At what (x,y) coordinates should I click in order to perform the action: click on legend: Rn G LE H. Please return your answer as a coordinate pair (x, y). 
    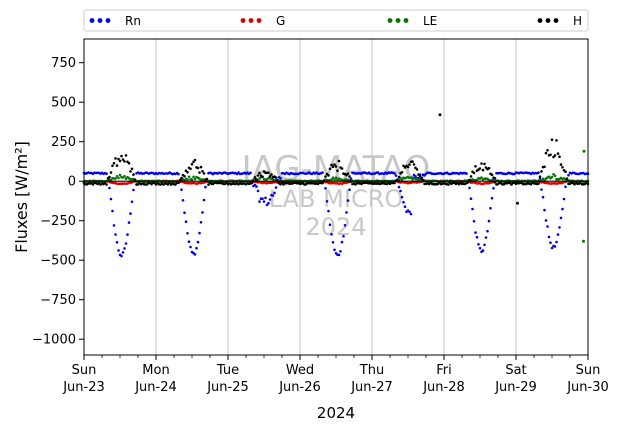
    Looking at the image, I should click on (336, 20).